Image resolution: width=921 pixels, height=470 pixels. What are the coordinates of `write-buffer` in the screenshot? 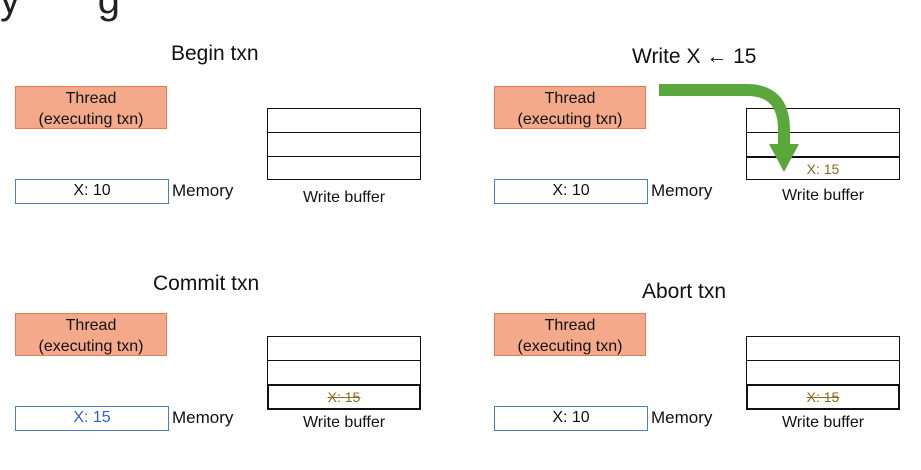 It's located at (344, 144).